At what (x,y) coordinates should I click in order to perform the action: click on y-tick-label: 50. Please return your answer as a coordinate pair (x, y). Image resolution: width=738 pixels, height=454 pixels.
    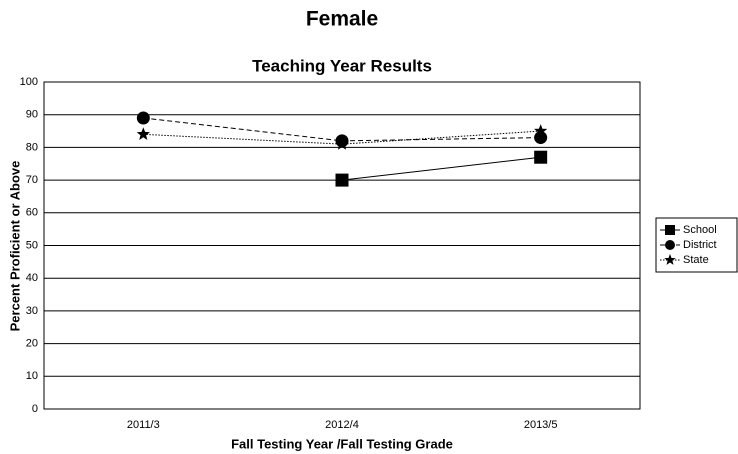
    Looking at the image, I should click on (32, 245).